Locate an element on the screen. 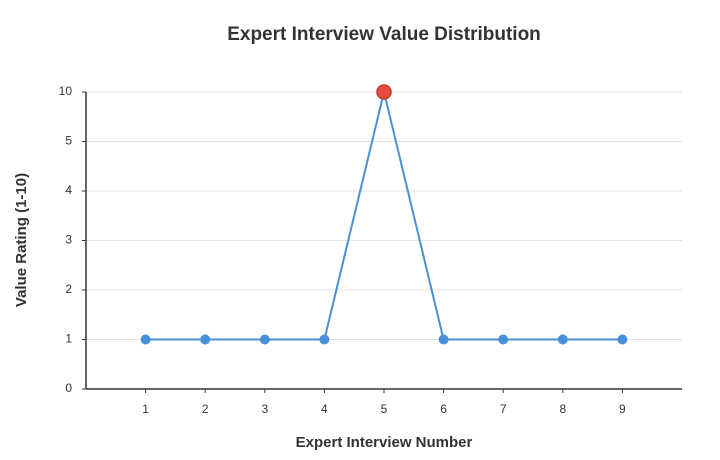 This screenshot has height=460, width=720. x-tick-label: 4 is located at coordinates (324, 409).